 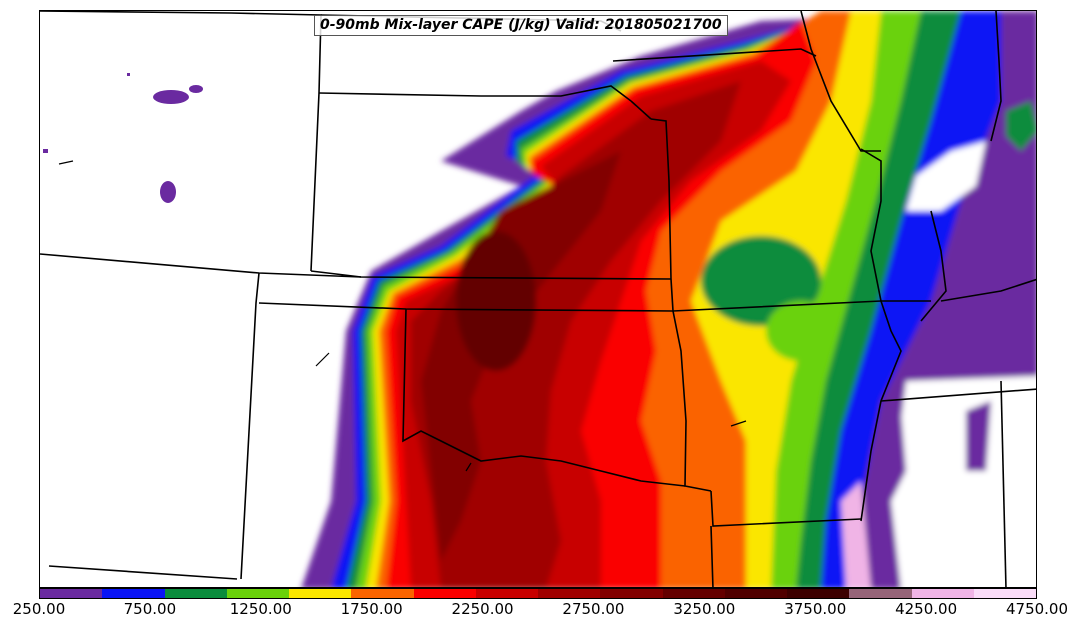 What do you see at coordinates (926, 609) in the screenshot?
I see `colorbar-tick-label: 4250.00` at bounding box center [926, 609].